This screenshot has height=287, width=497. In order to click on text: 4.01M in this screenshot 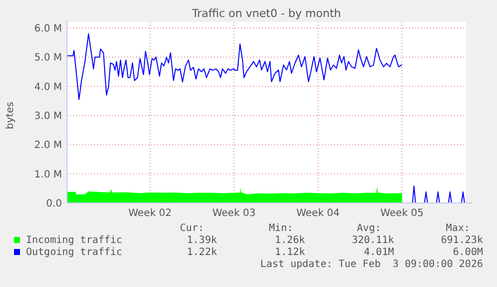, I will do `click(379, 252)`.